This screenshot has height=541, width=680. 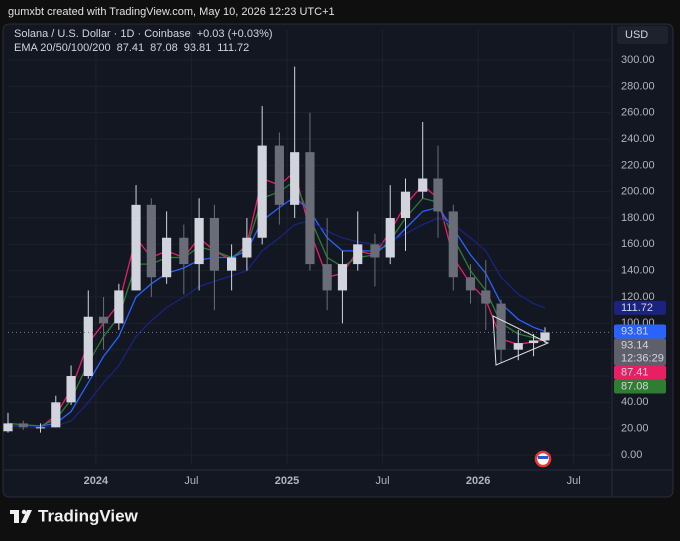 What do you see at coordinates (642, 358) in the screenshot?
I see `countdown: 12:36:29` at bounding box center [642, 358].